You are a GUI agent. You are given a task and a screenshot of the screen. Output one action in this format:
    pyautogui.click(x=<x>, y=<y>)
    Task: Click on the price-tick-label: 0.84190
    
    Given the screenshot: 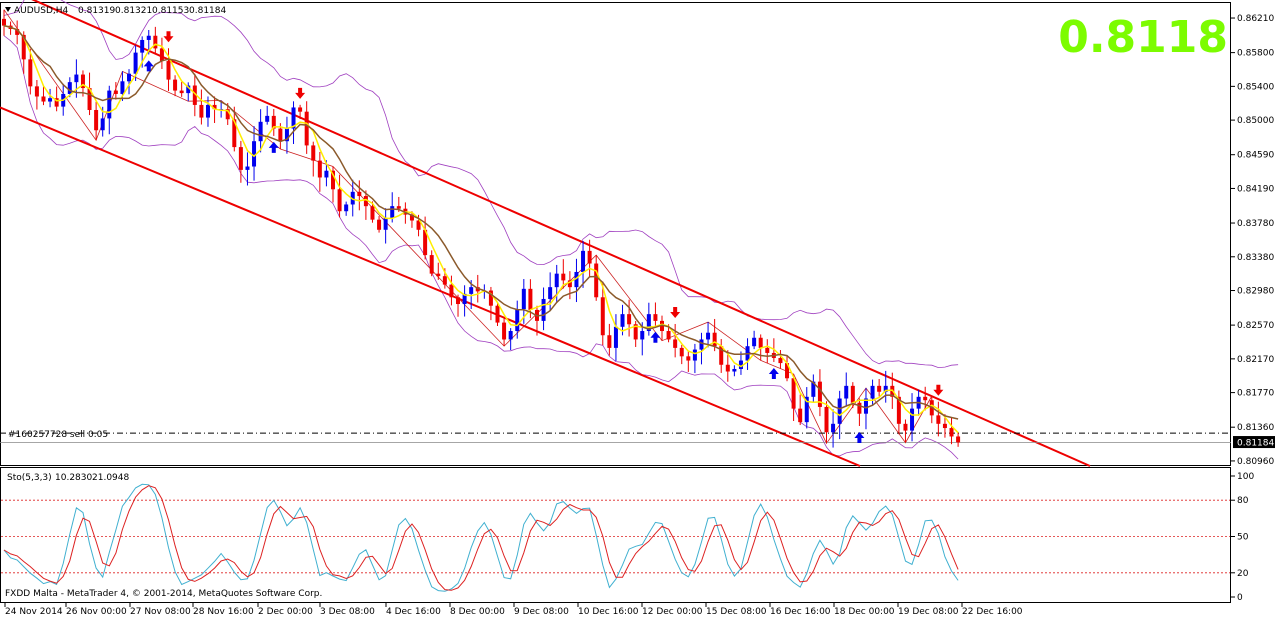 What is the action you would take?
    pyautogui.click(x=1255, y=189)
    